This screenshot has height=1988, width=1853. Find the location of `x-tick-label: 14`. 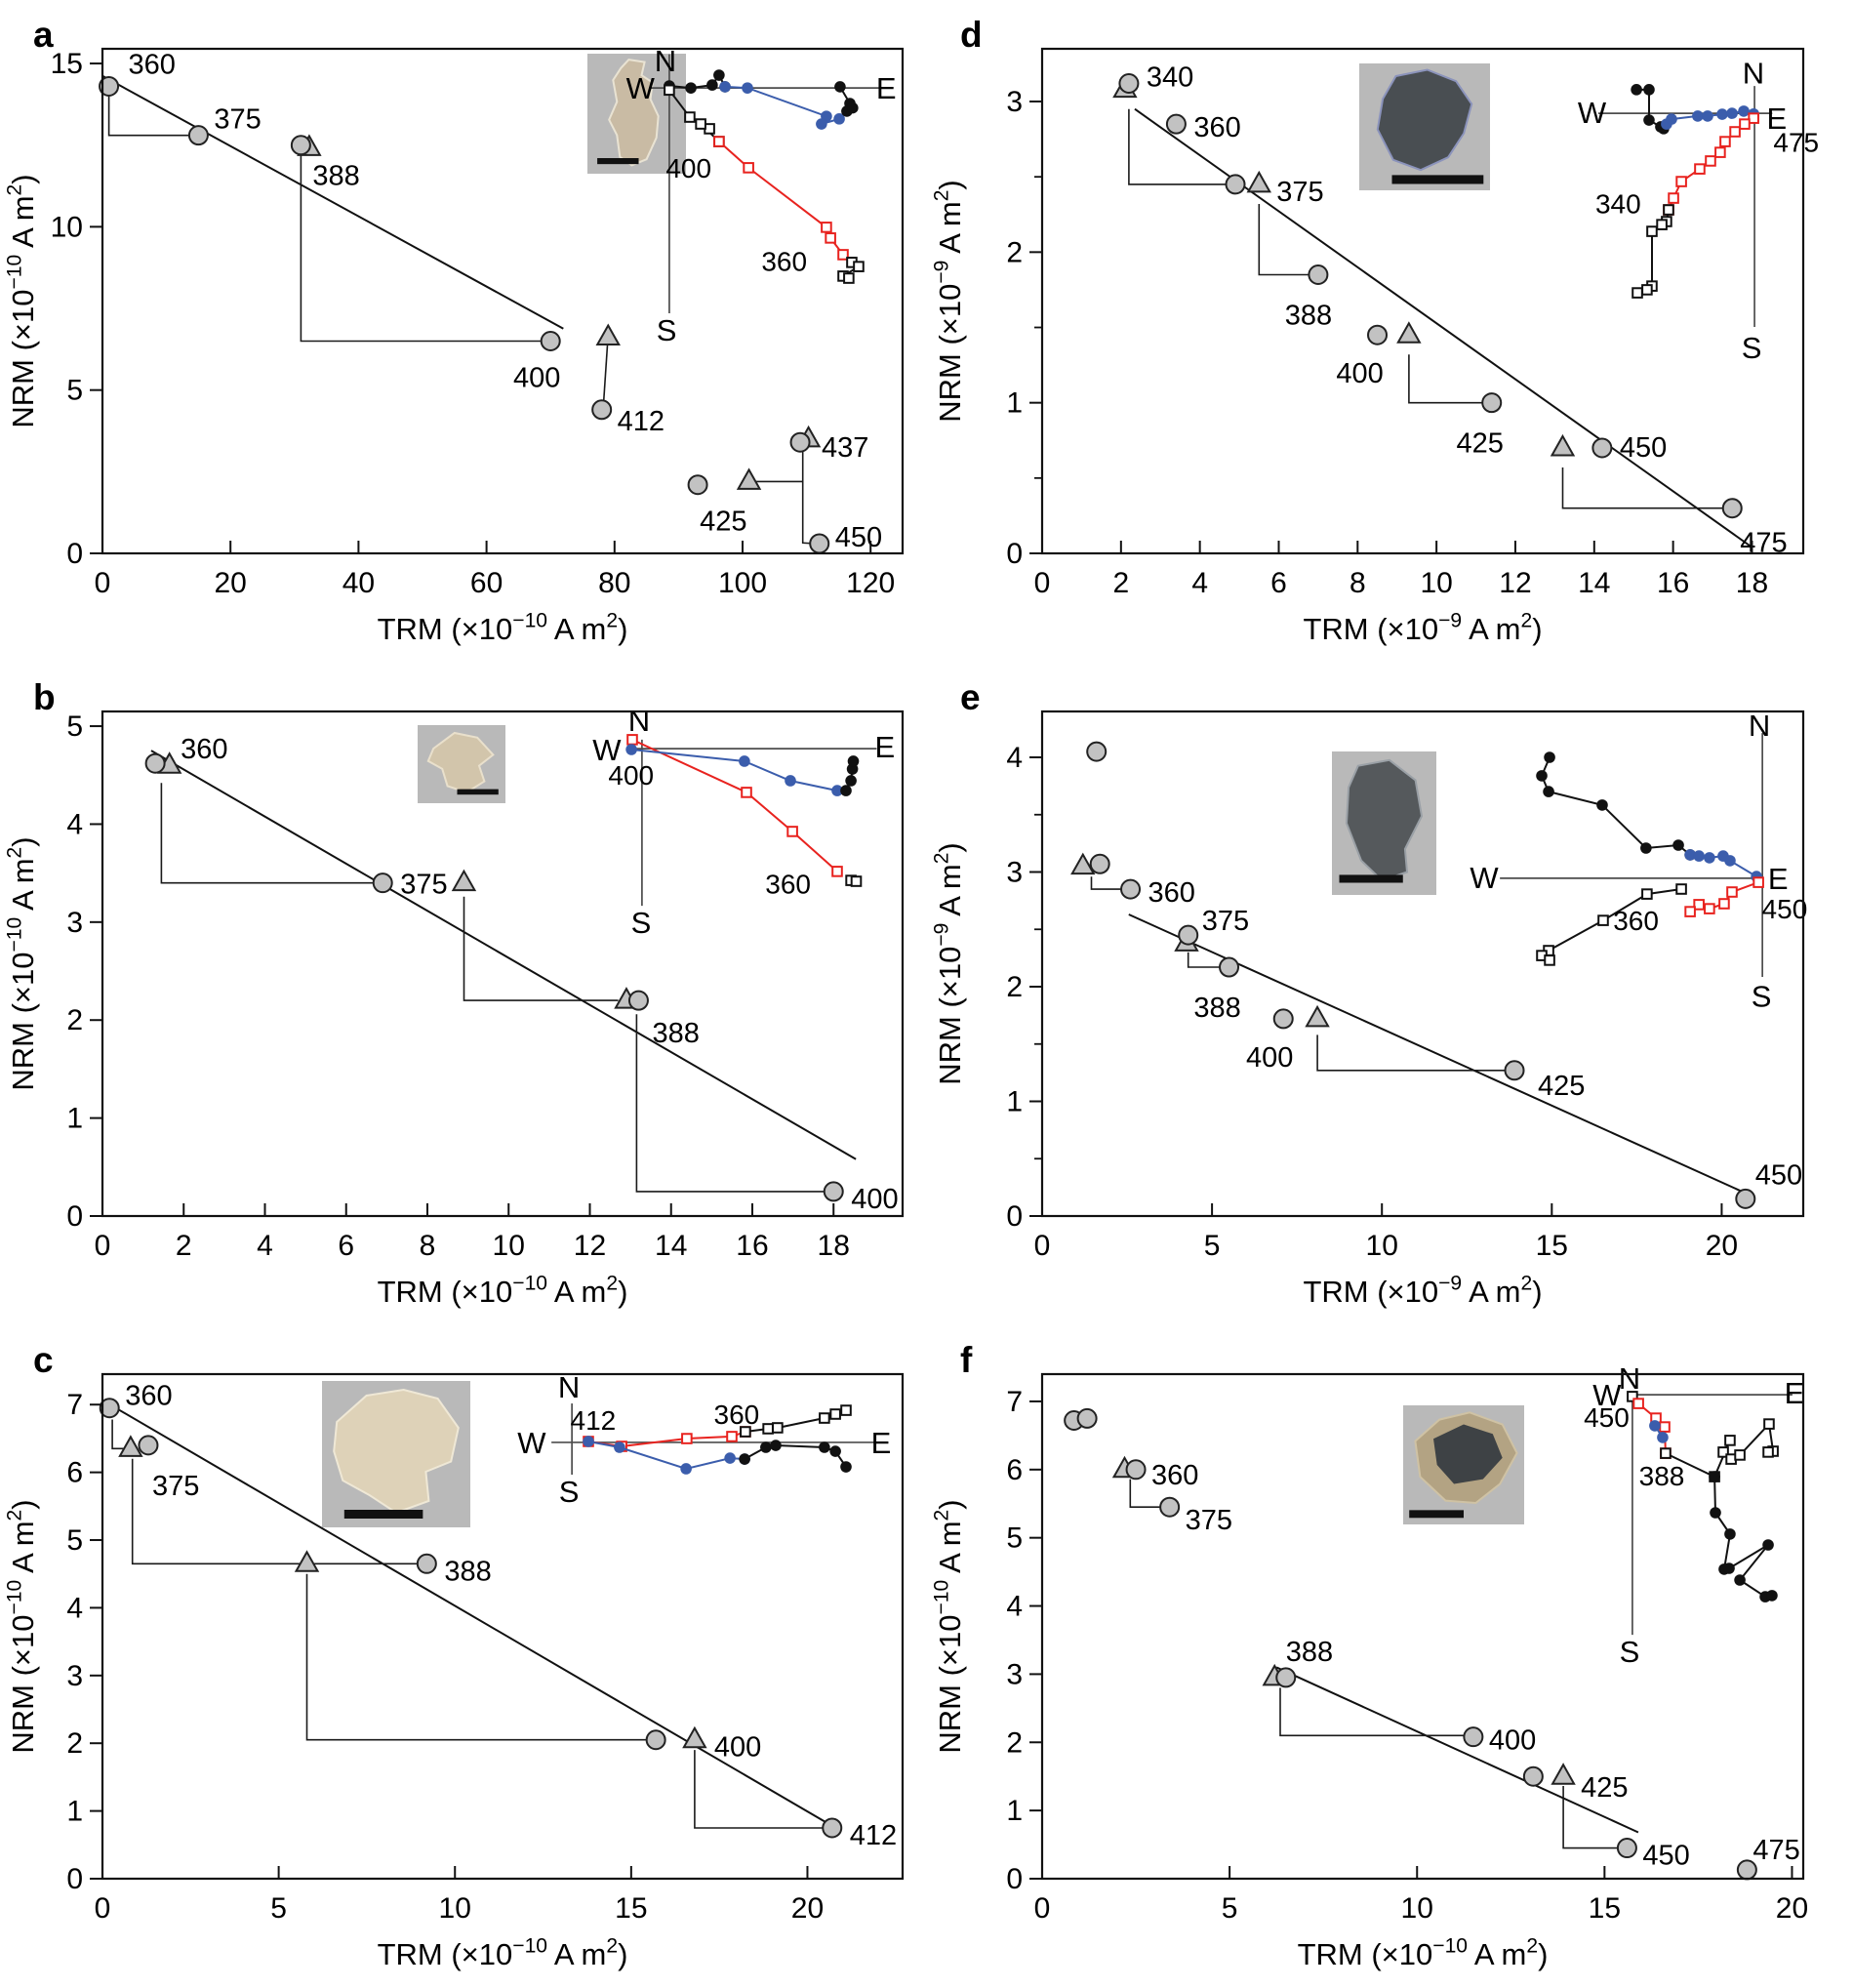

x-tick-label: 14 is located at coordinates (1594, 583).